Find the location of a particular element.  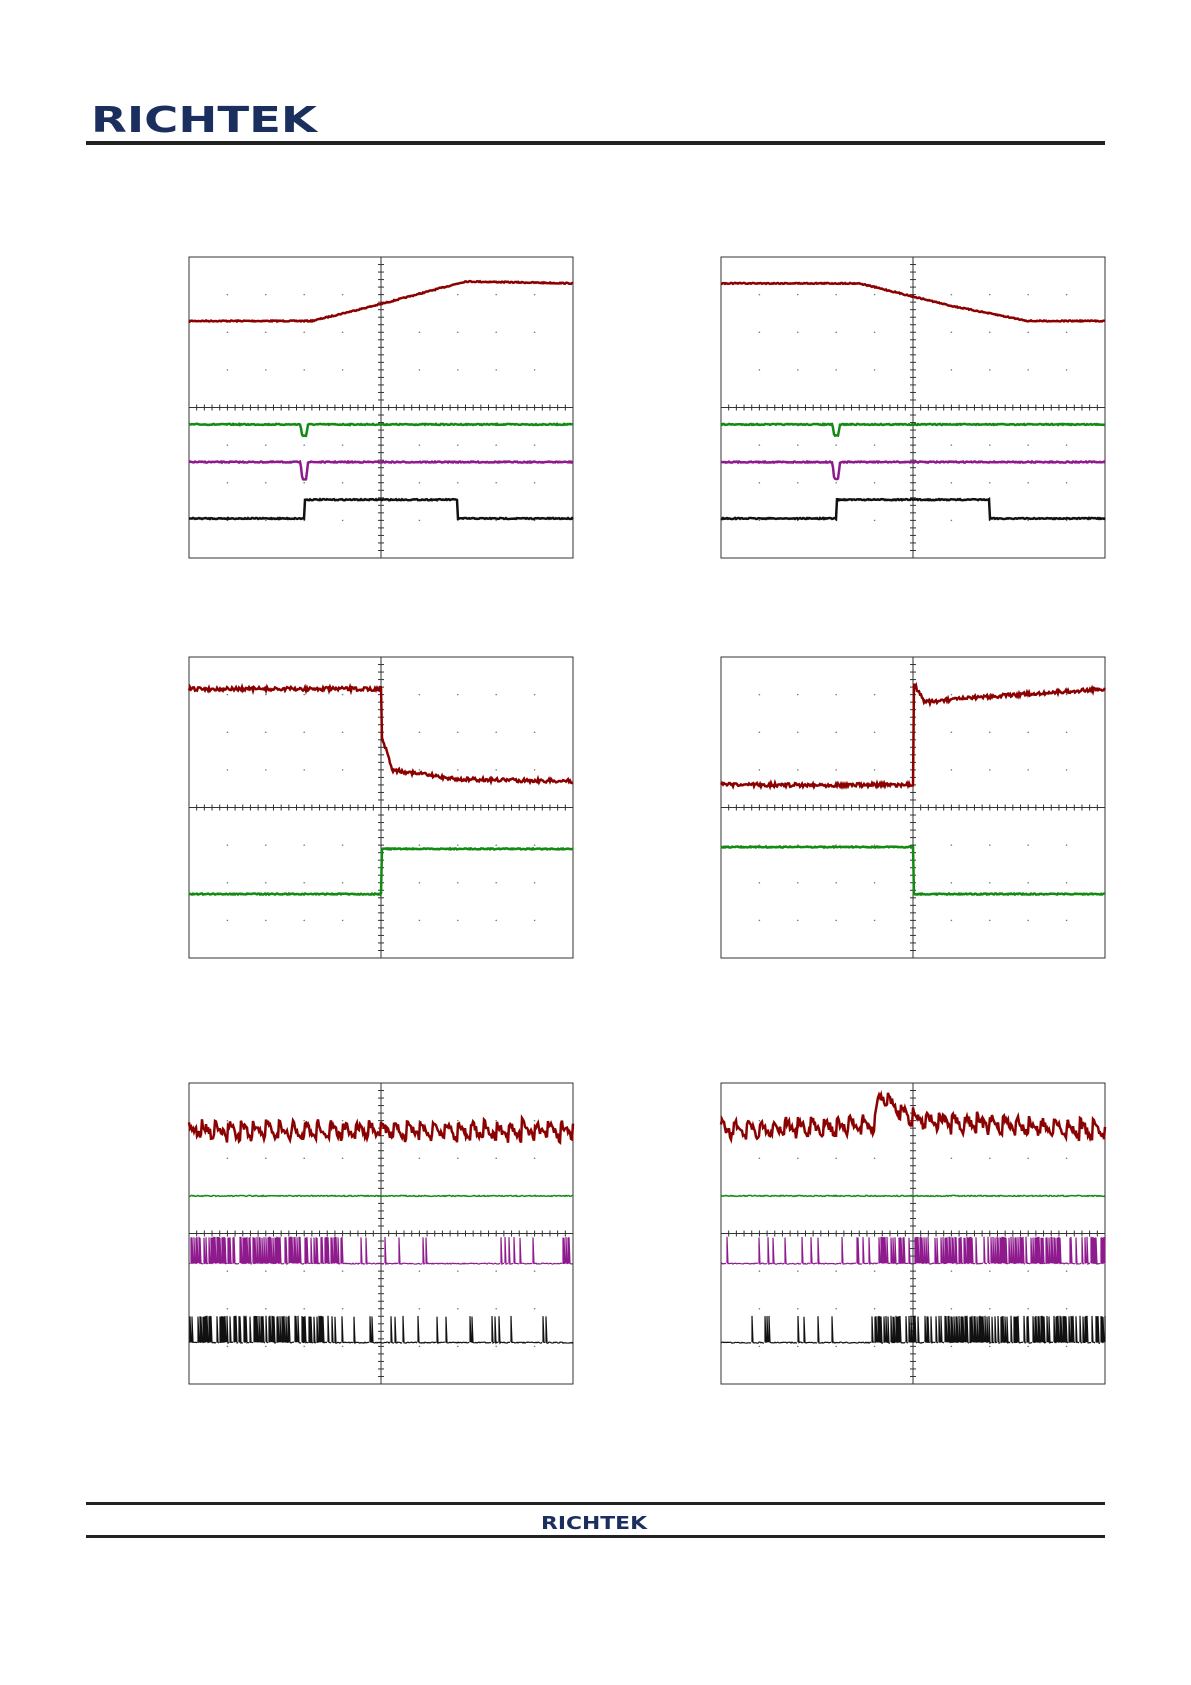

footer-rule-bottom is located at coordinates (595, 1536).